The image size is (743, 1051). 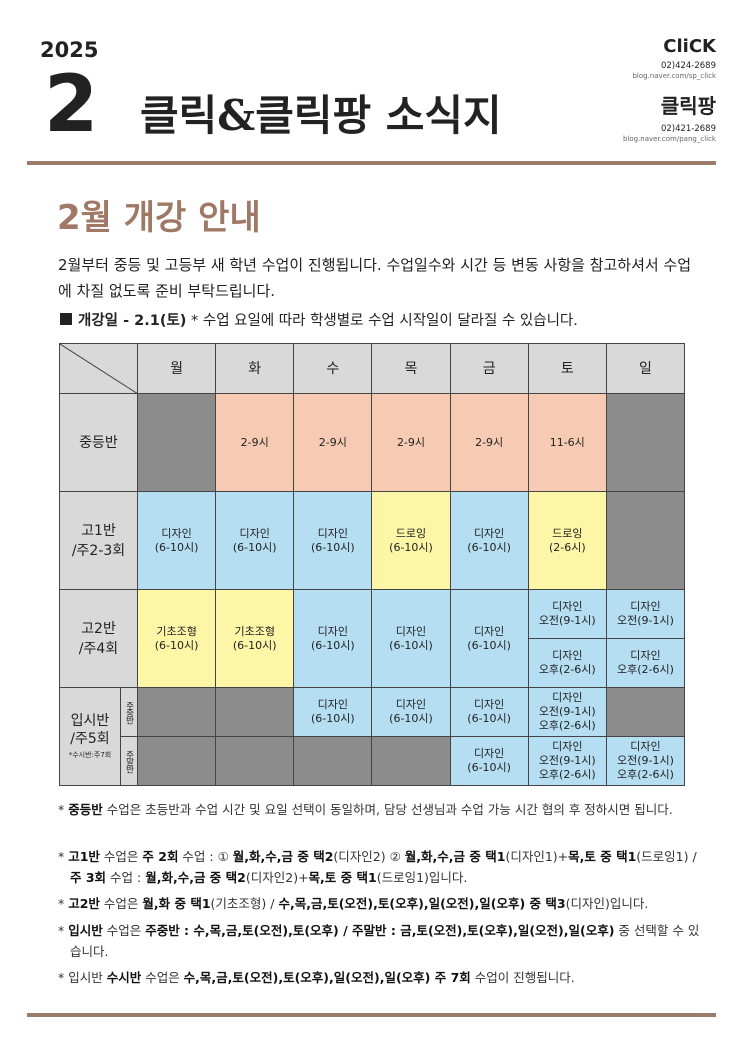 What do you see at coordinates (333, 368) in the screenshot?
I see `day-header: 수` at bounding box center [333, 368].